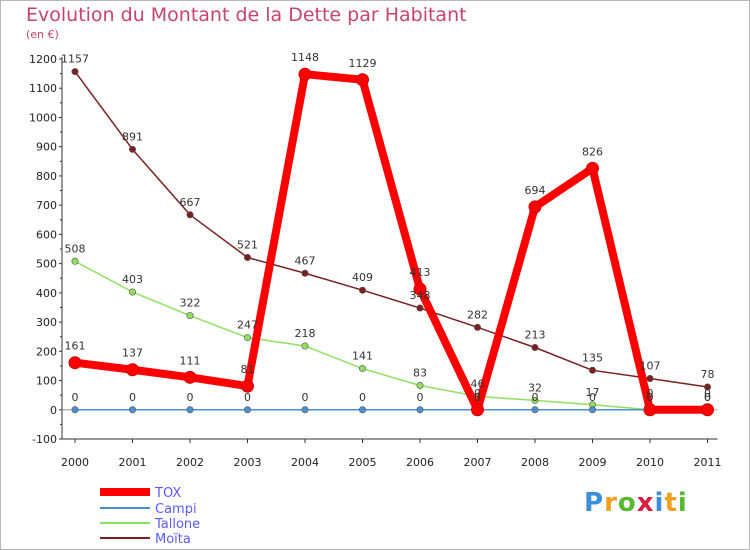  I want to click on data-label-tox: 111, so click(190, 360).